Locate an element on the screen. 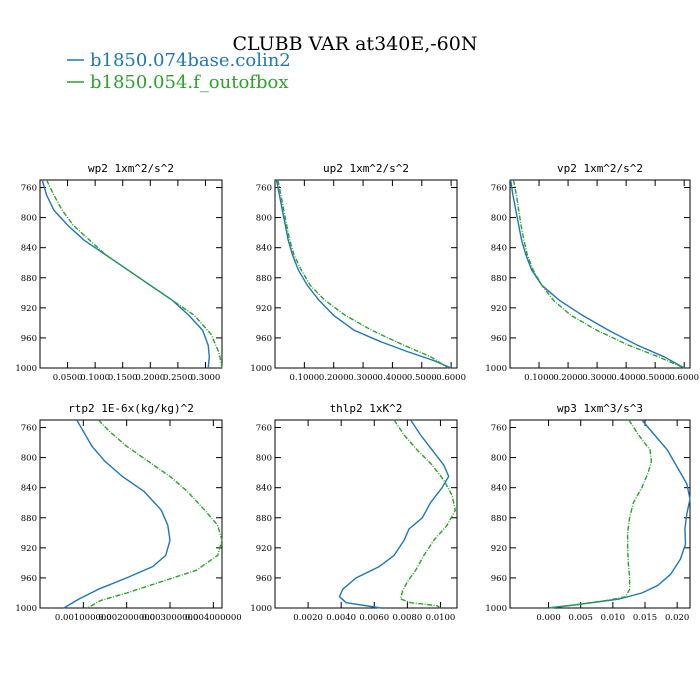  panel-title: vp2 1xm^2/s^2 is located at coordinates (600, 168).